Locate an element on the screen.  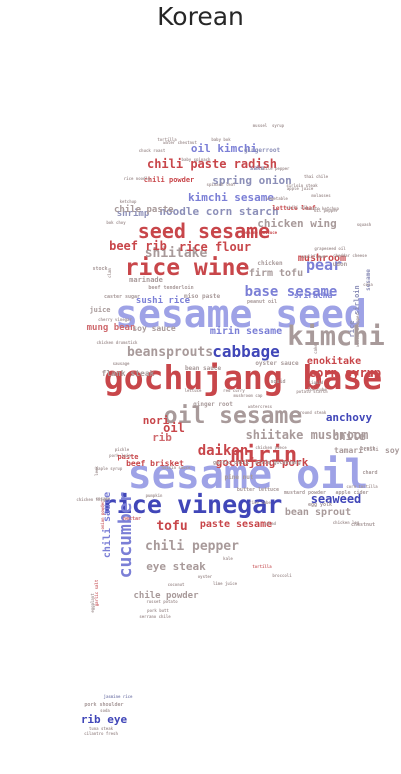
word-beef-rib: beef rib is located at coordinates (138, 246).